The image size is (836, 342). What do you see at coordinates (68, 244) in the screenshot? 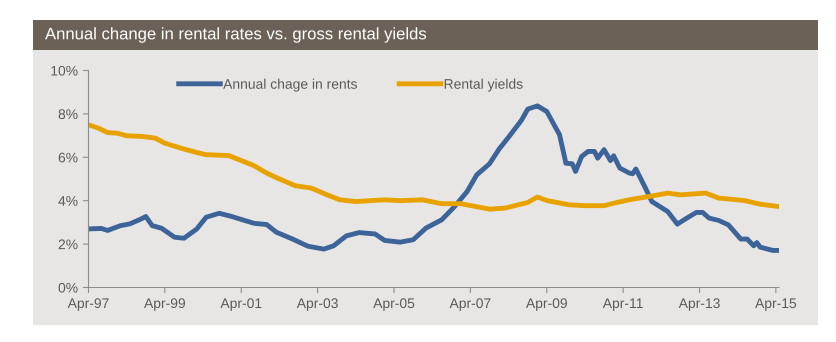
I see `y-tick-label: 2%` at bounding box center [68, 244].